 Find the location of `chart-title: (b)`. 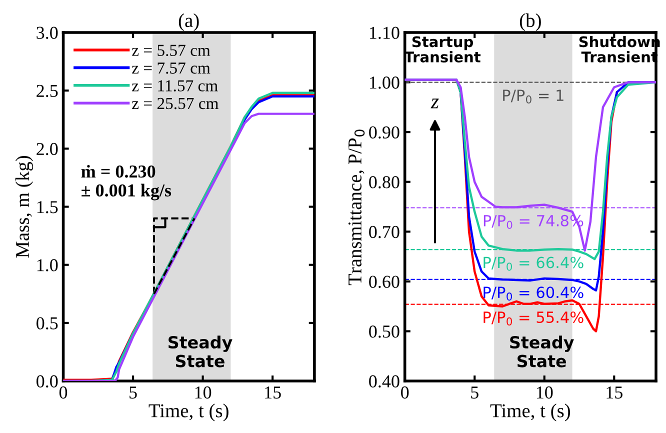

chart-title: (b) is located at coordinates (530, 22).